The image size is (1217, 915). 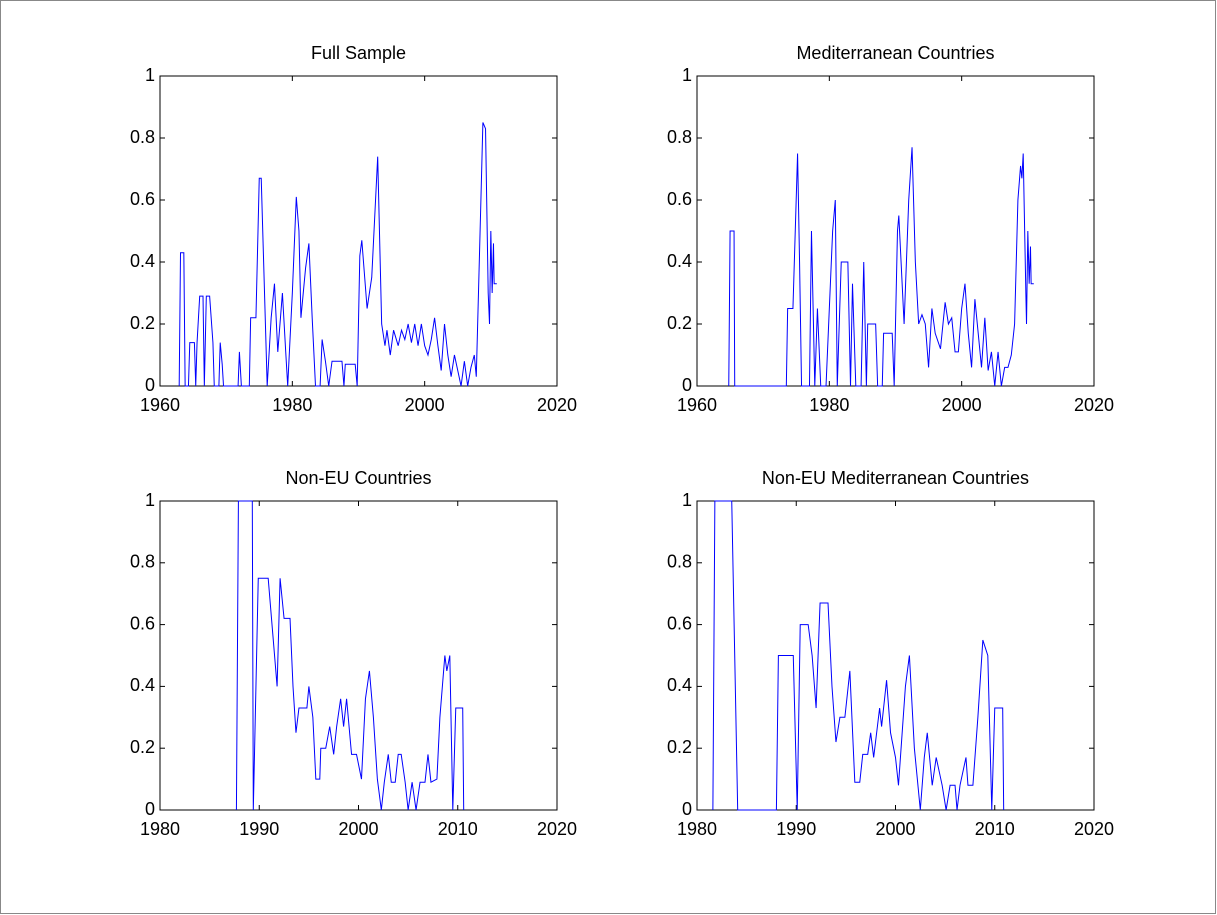 I want to click on chart-title: Non-EU Countries, so click(x=358, y=478).